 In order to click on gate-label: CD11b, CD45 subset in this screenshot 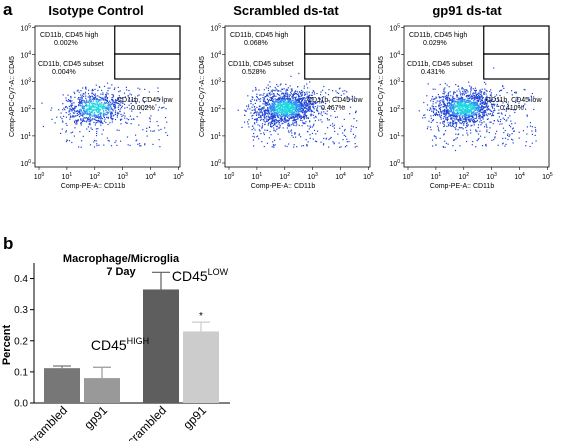, I will do `click(440, 64)`.